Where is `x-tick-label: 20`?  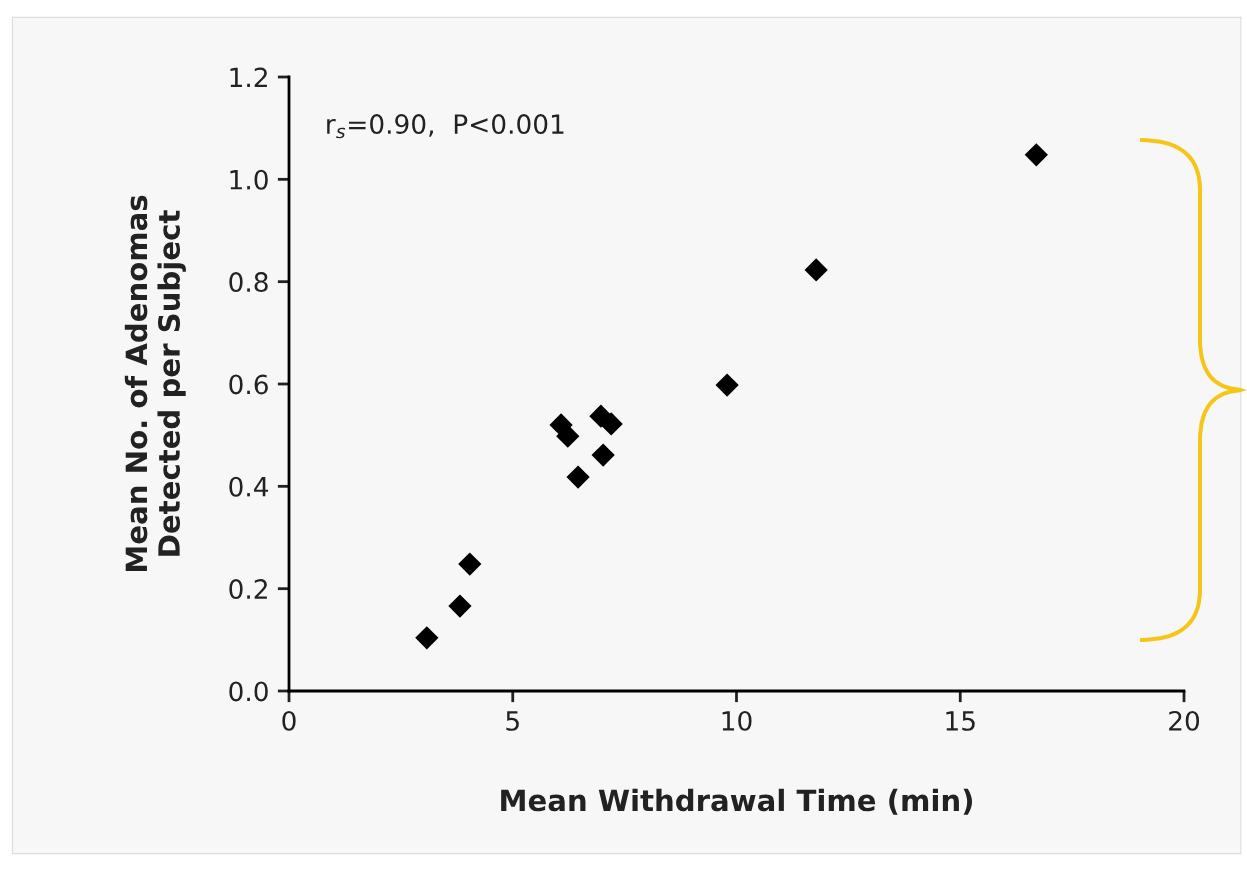
x-tick-label: 20 is located at coordinates (1184, 720).